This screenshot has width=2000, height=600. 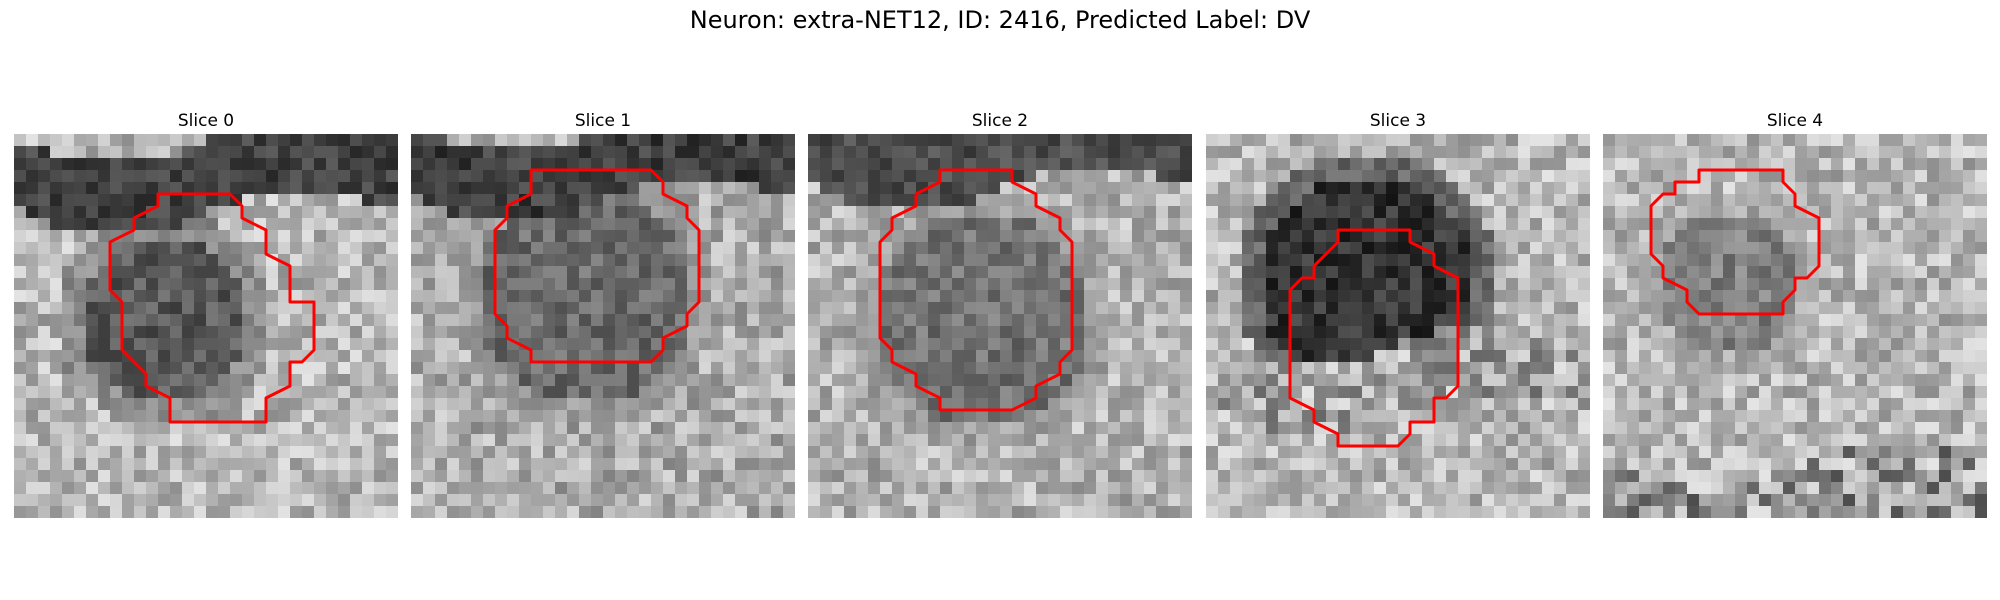 What do you see at coordinates (1000, 121) in the screenshot?
I see `slice-title: Slice 2` at bounding box center [1000, 121].